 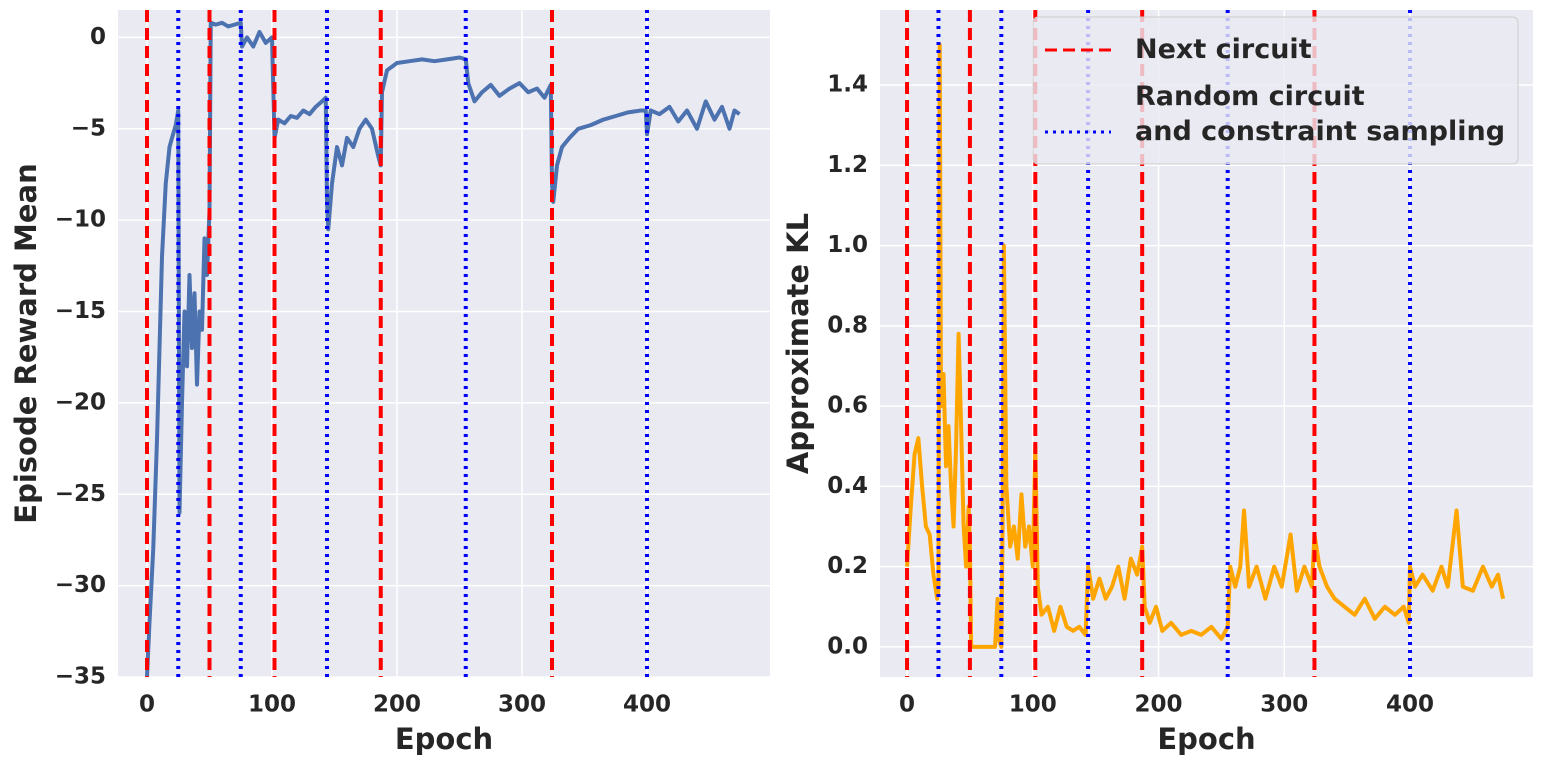 What do you see at coordinates (1223, 49) in the screenshot?
I see `legend-label: Next circuit` at bounding box center [1223, 49].